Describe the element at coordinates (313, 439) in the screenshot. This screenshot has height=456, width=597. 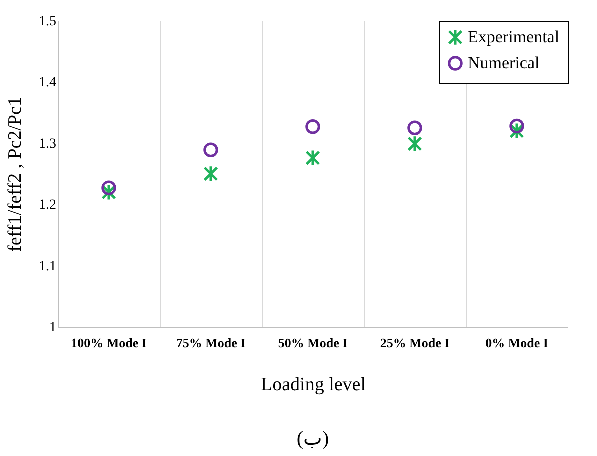
I see `text: (ب)` at that location.